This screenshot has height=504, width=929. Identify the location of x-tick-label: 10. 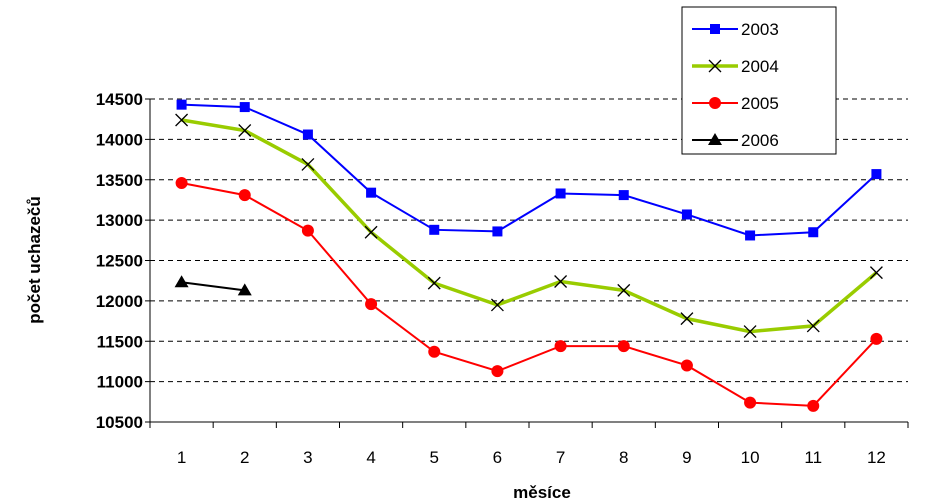
(750, 457).